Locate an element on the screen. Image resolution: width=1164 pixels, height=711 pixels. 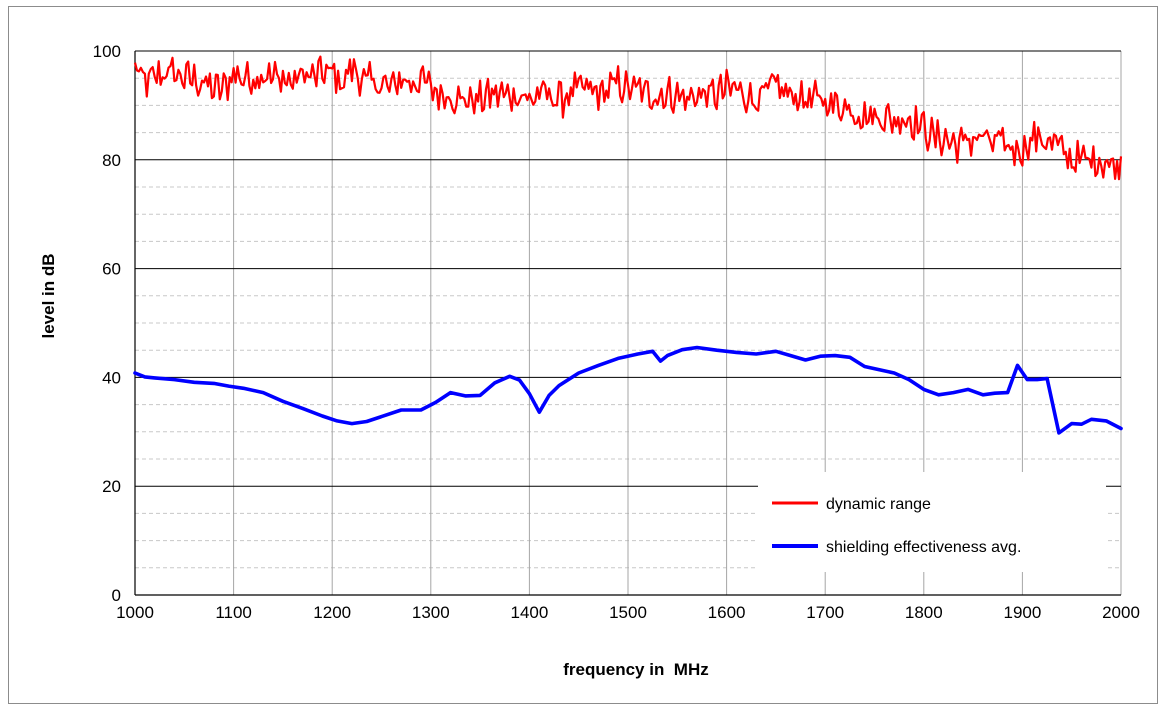
series-line-shielding-effectiveness is located at coordinates (628, 390).